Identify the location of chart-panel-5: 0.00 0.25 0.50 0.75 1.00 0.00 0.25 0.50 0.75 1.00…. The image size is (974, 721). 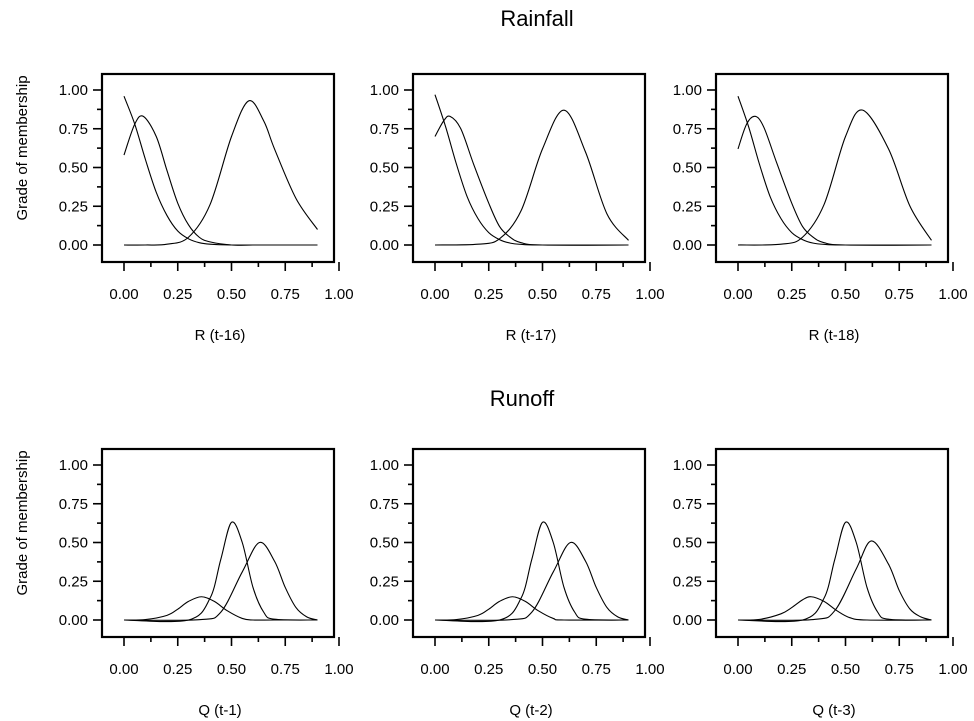
(517, 583).